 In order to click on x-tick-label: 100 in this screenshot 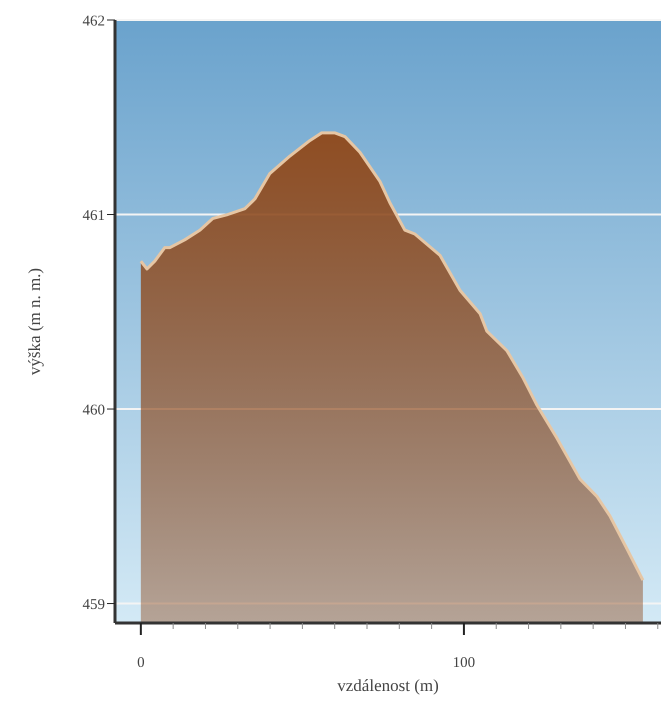, I will do `click(464, 663)`.